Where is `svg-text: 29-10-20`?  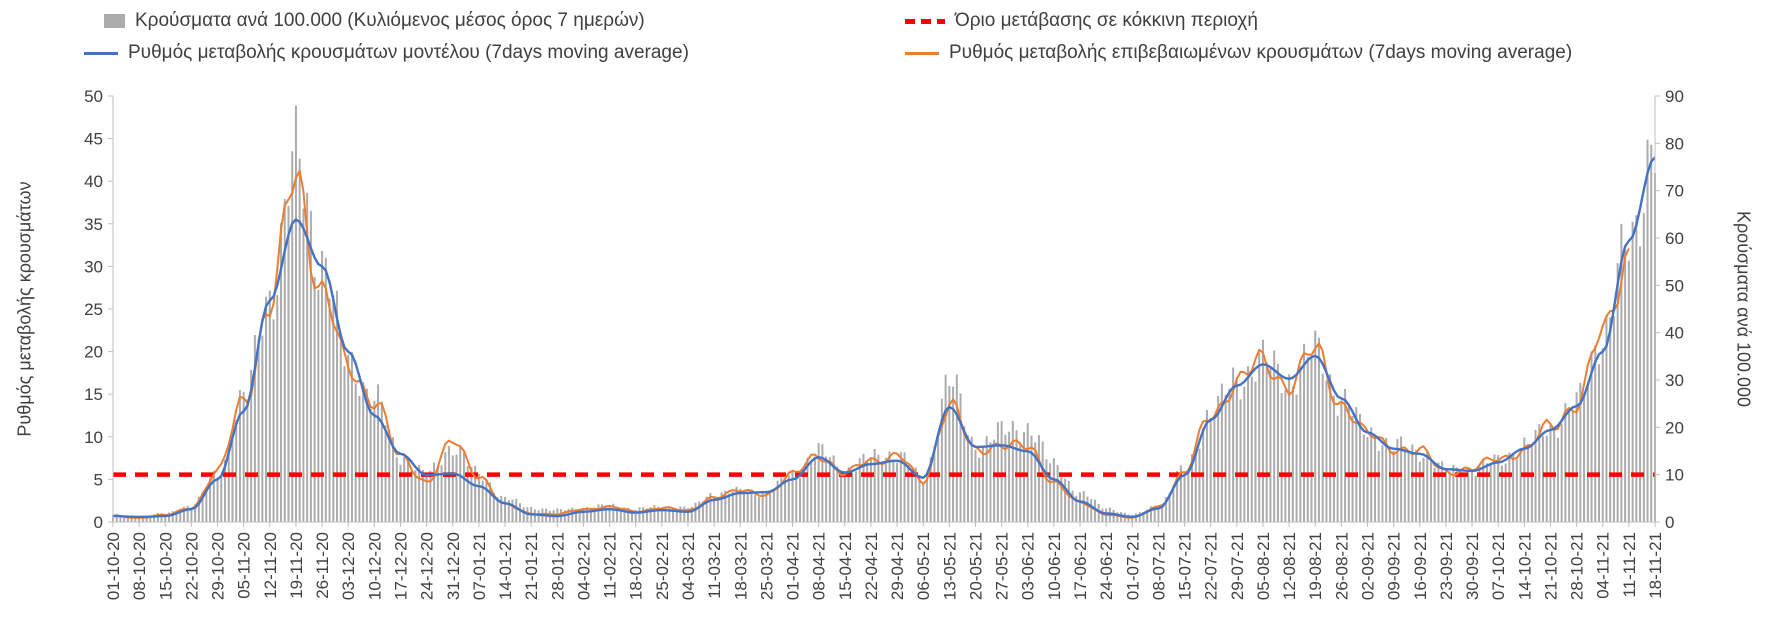
svg-text: 29-10-20 is located at coordinates (217, 566).